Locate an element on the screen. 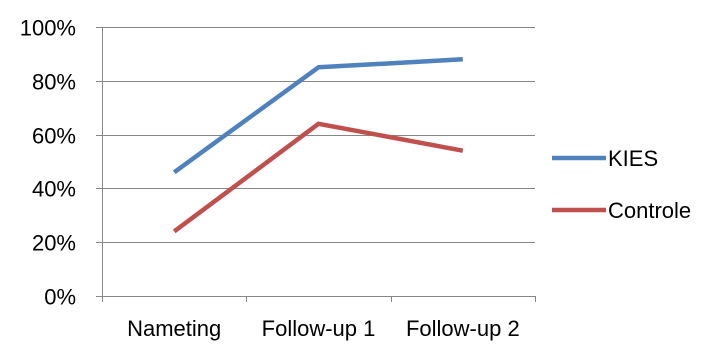  y-tick-label: 100% is located at coordinates (48, 28).